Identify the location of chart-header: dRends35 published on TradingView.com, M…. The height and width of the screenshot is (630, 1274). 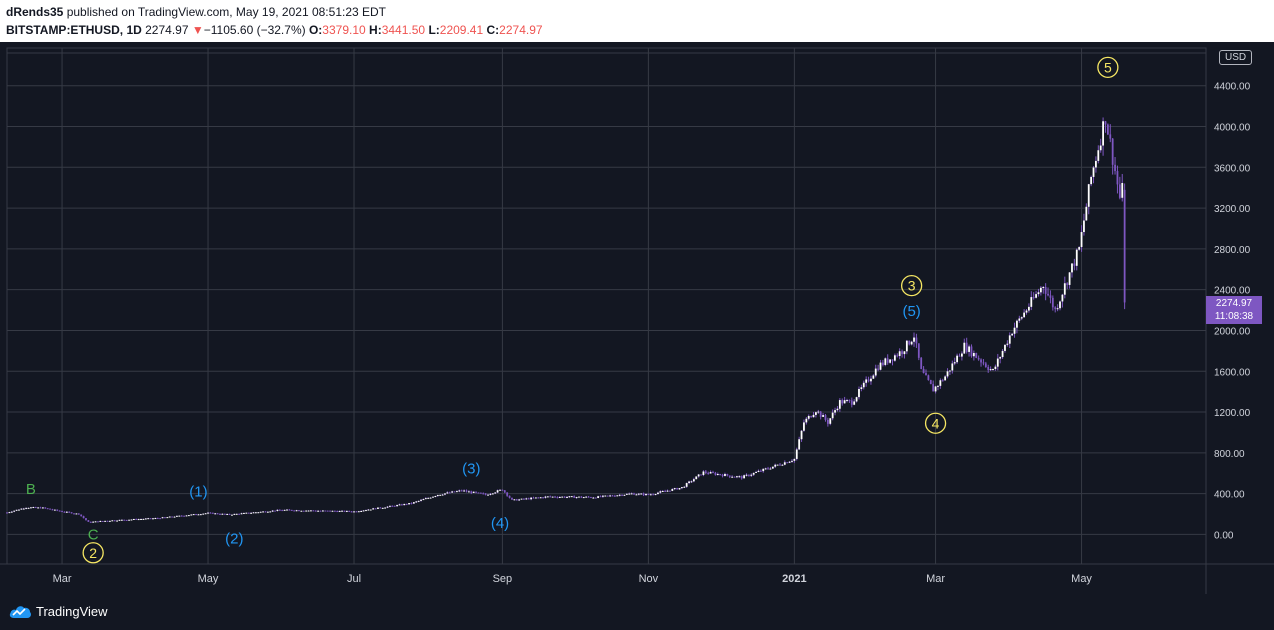
(637, 21).